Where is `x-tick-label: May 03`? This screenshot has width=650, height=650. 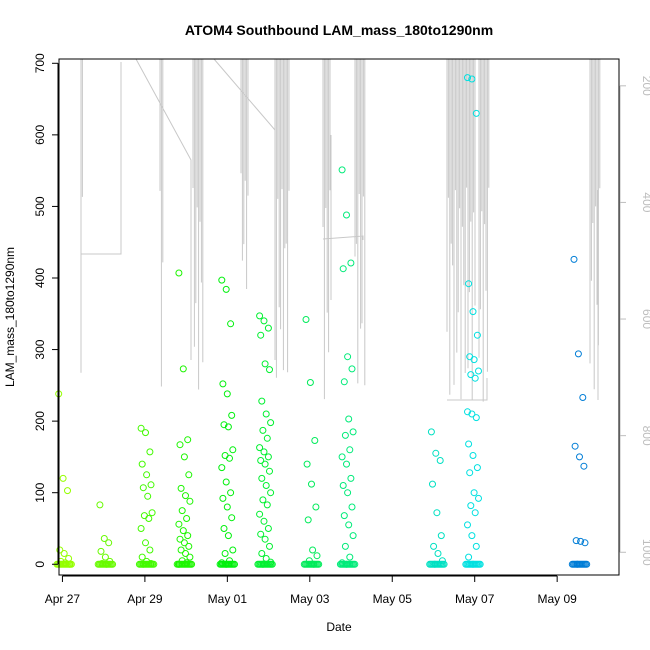
x-tick-label: May 03 is located at coordinates (310, 599).